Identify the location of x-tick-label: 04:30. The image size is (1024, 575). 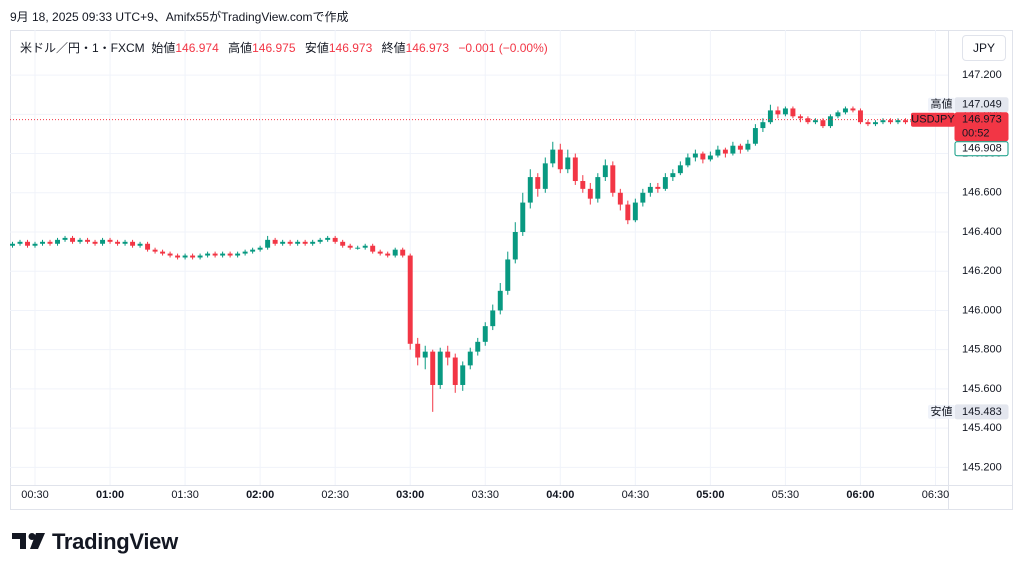
(636, 495).